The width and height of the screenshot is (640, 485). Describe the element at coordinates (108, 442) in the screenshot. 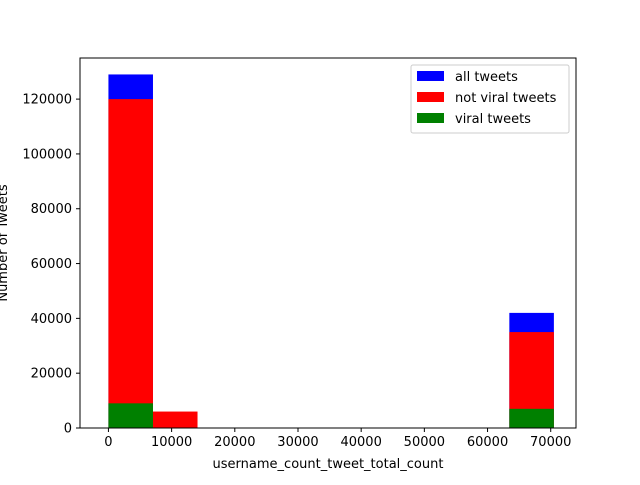

I see `x-tick-label: 0` at that location.